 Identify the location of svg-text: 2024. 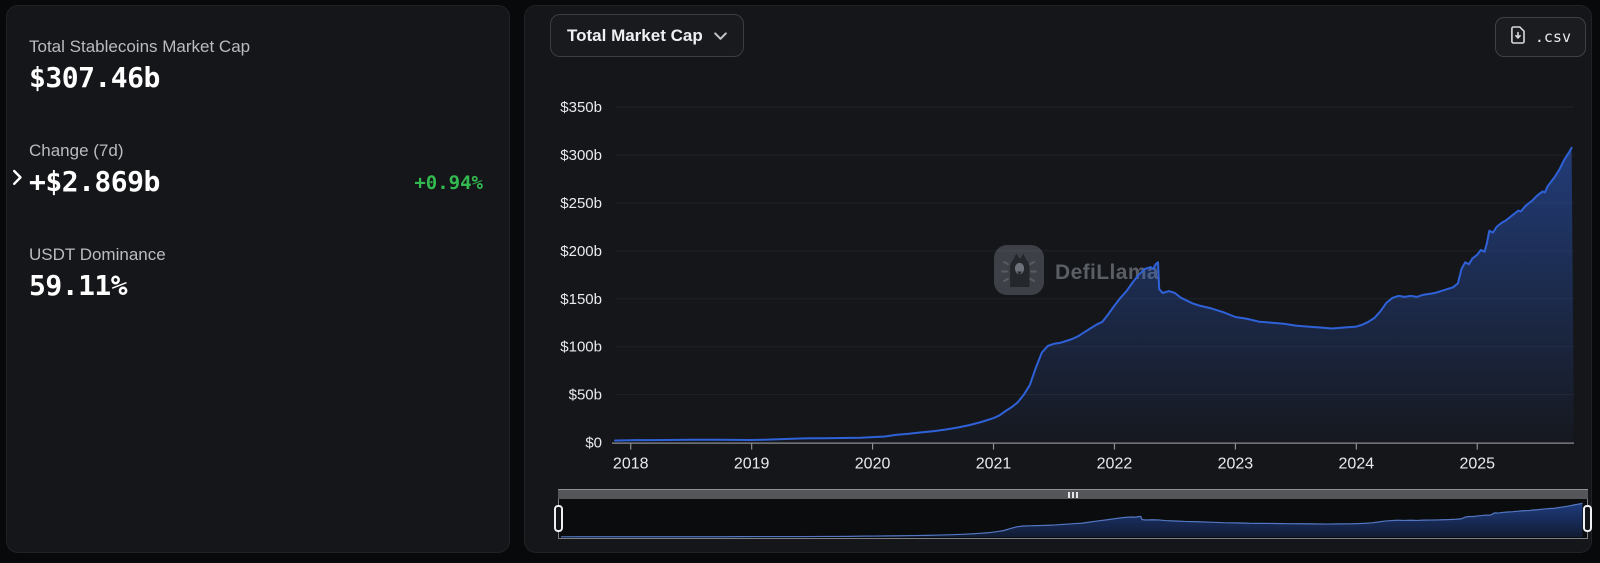
(1357, 463).